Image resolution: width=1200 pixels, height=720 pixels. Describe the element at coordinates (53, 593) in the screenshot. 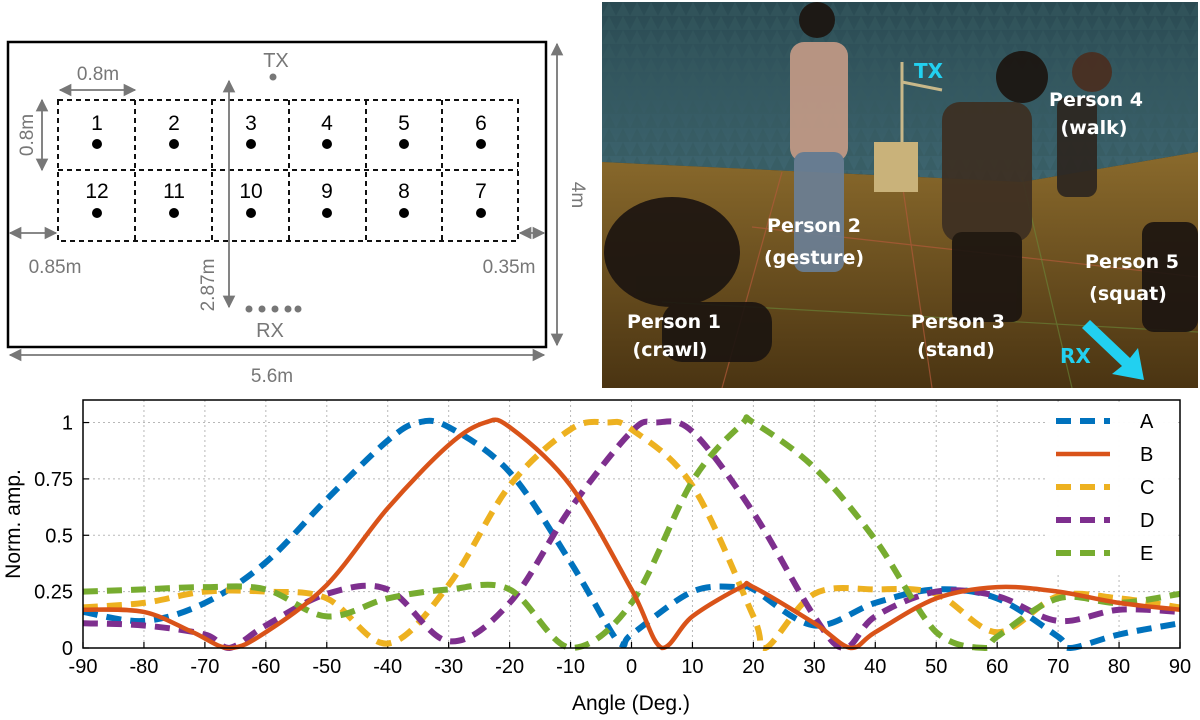

I see `y-tick-label: 0.25` at that location.